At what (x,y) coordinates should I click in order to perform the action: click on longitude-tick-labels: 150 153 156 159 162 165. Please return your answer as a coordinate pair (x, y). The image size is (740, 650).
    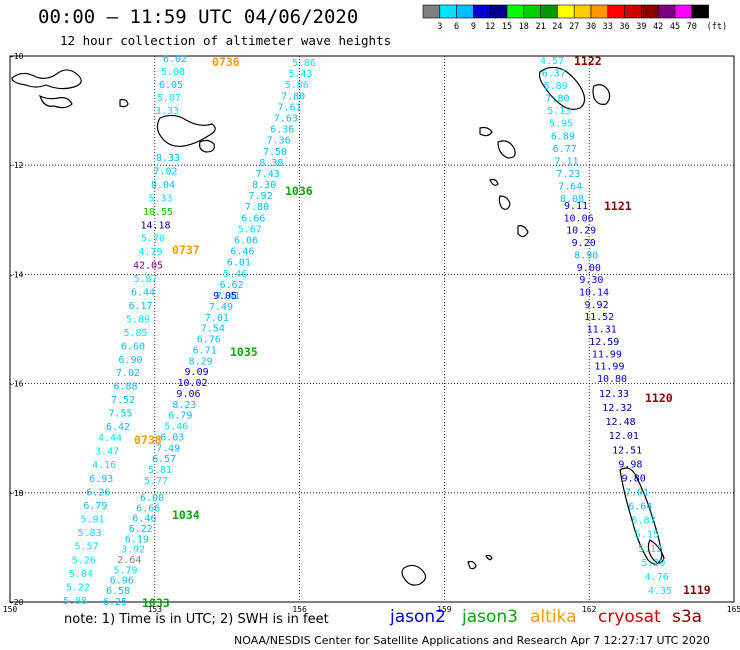
    Looking at the image, I should click on (371, 609).